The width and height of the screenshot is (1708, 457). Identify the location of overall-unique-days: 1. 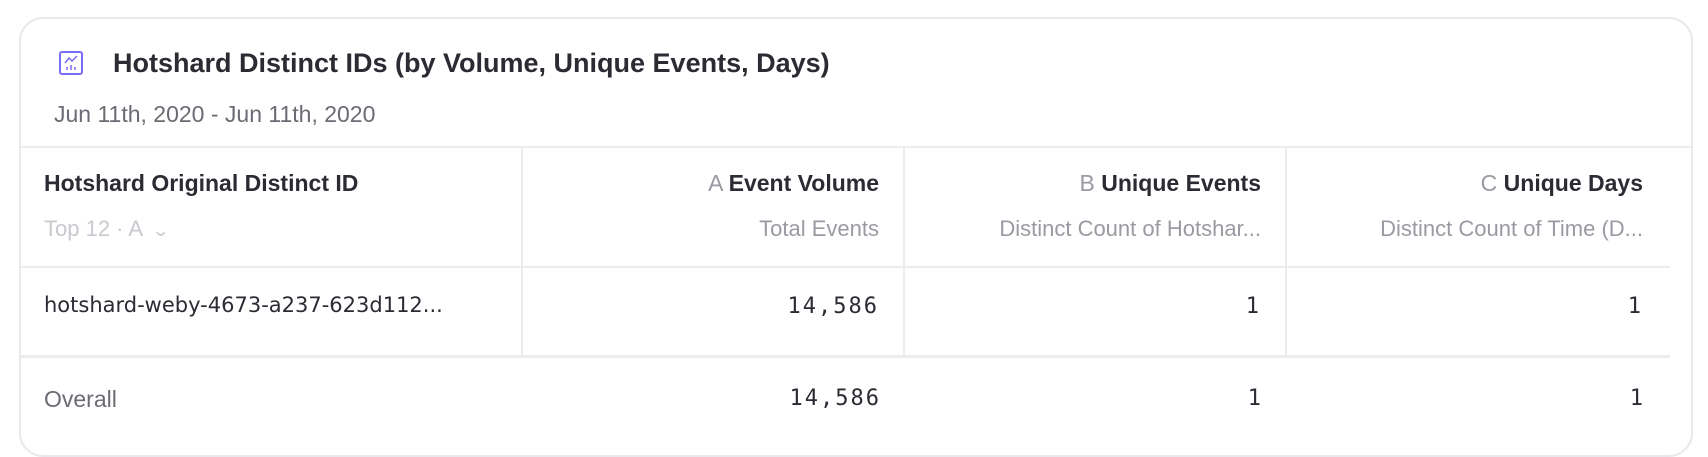
(1637, 398).